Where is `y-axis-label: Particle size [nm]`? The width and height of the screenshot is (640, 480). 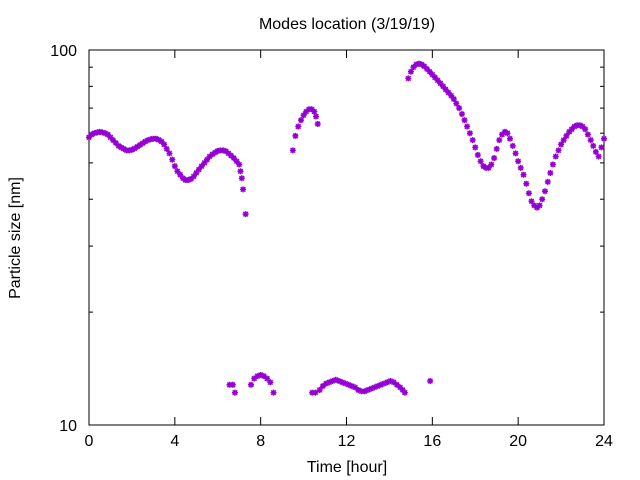
y-axis-label: Particle size [nm] is located at coordinates (15, 238).